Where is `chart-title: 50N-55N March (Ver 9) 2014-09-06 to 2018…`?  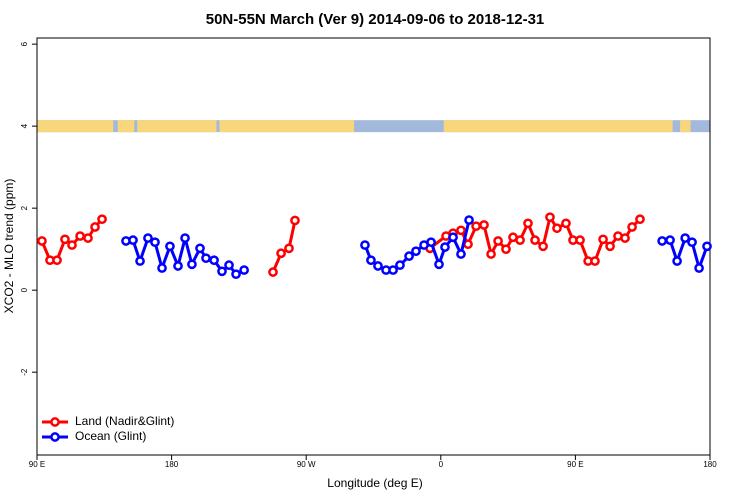 chart-title: 50N-55N March (Ver 9) 2014-09-06 to 2018… is located at coordinates (375, 19).